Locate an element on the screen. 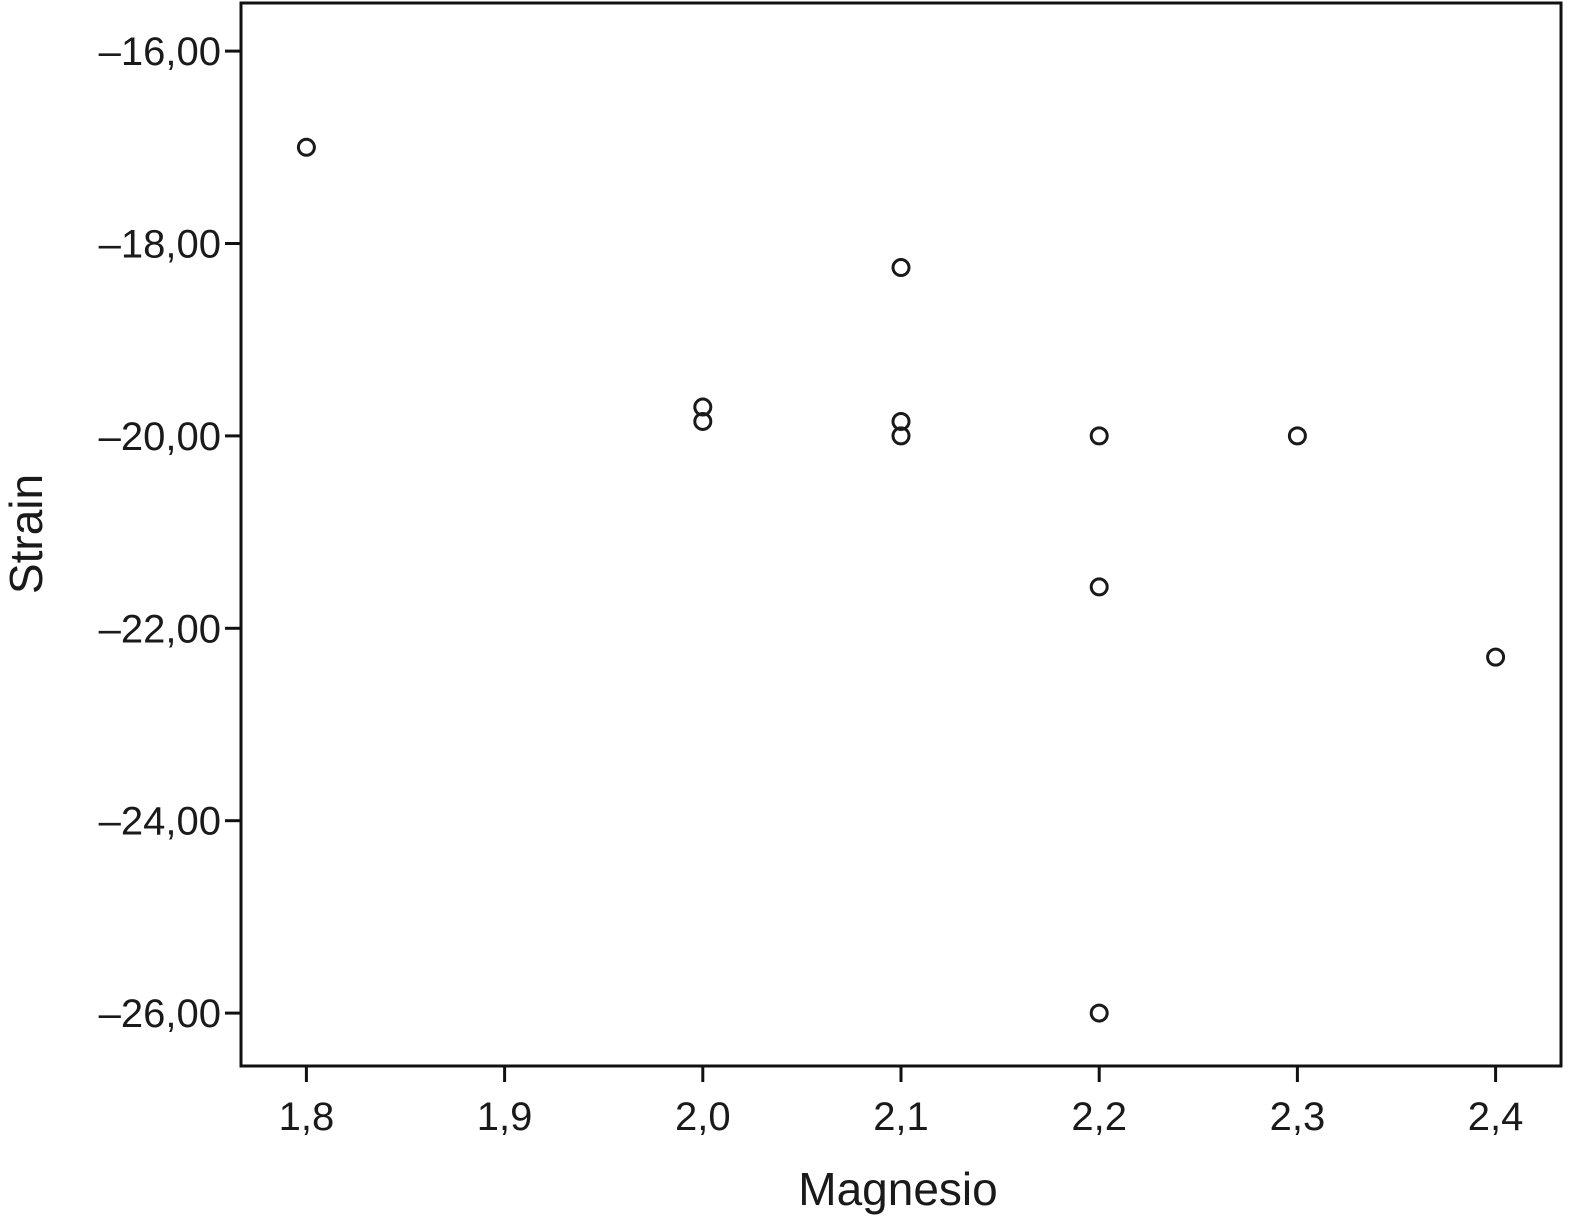 This screenshot has height=1232, width=1589. y-tick-label: –26,00 is located at coordinates (160, 1014).